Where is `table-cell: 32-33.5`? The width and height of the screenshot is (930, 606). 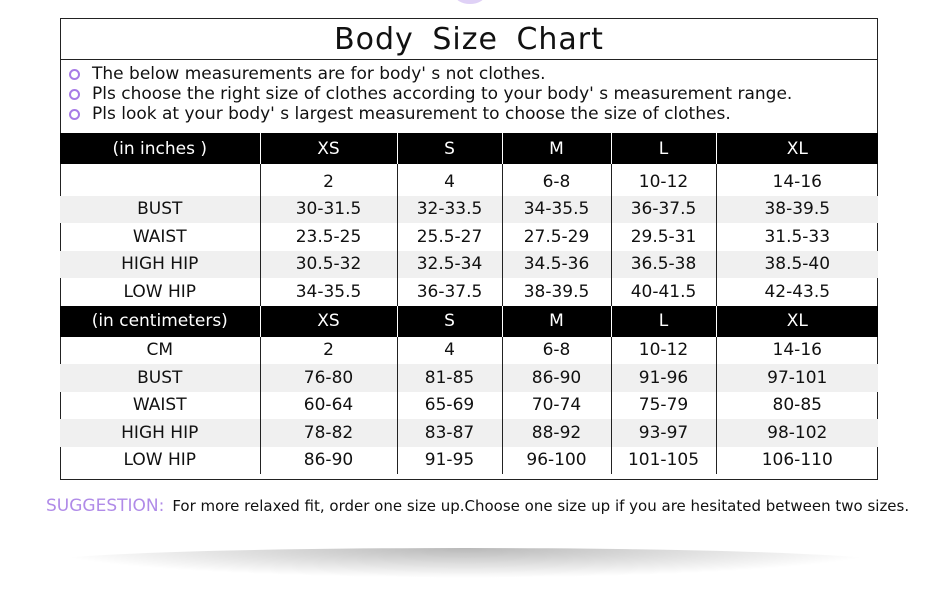
table-cell: 32-33.5 is located at coordinates (449, 209).